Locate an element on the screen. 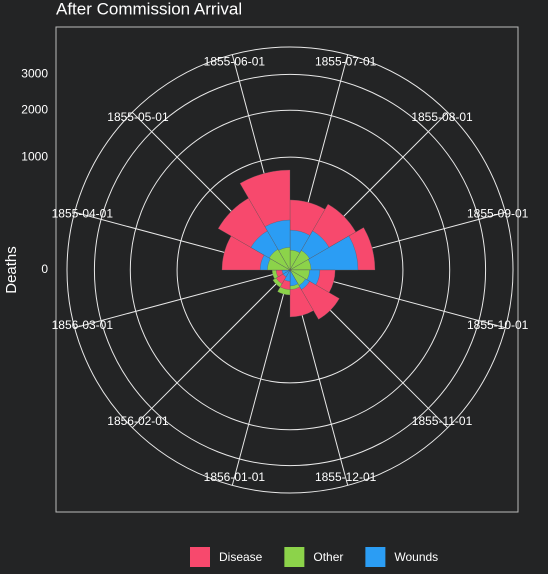  category-label: 1855-04-01 is located at coordinates (83, 214).